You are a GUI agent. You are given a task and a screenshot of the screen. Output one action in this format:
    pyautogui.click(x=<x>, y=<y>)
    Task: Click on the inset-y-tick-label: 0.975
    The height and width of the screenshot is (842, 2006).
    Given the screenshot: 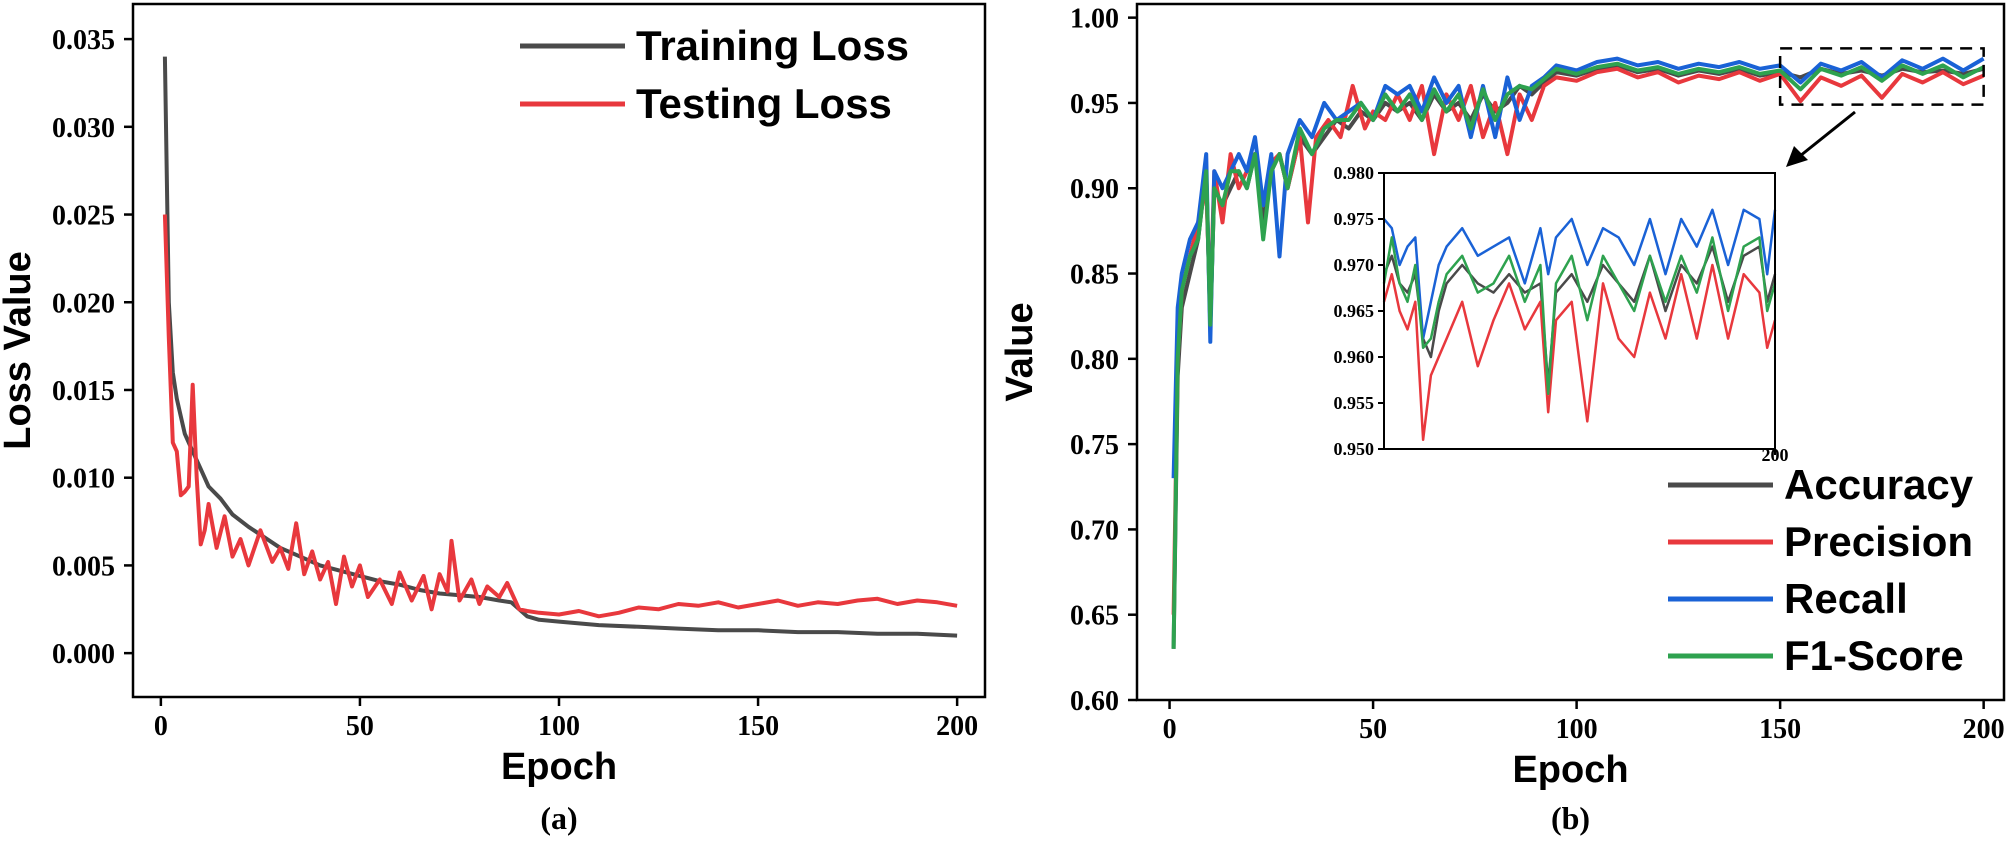 What is the action you would take?
    pyautogui.click(x=1354, y=219)
    